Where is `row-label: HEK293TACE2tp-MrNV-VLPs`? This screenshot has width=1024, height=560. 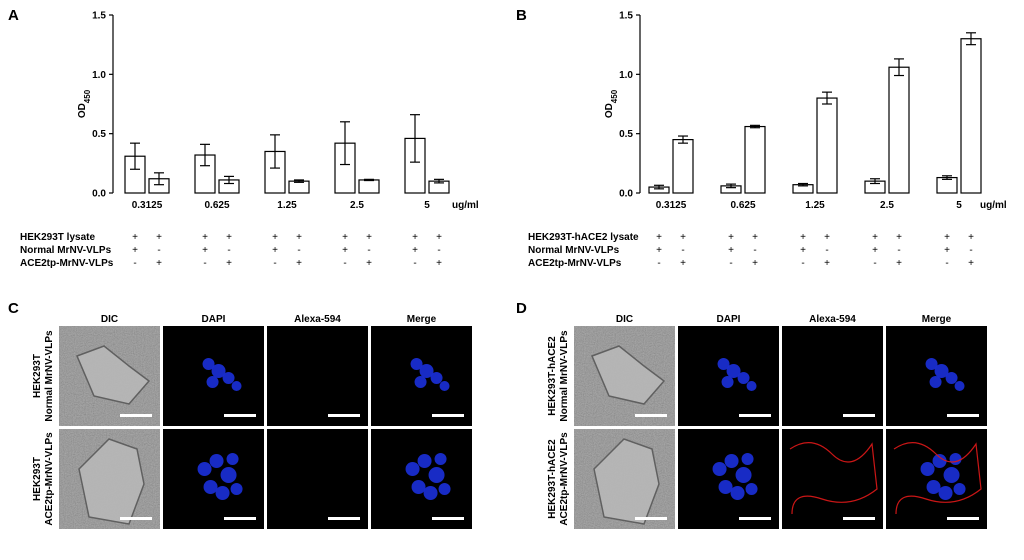 row-label: HEK293TACE2tp-MrNV-VLPs is located at coordinates (43, 479).